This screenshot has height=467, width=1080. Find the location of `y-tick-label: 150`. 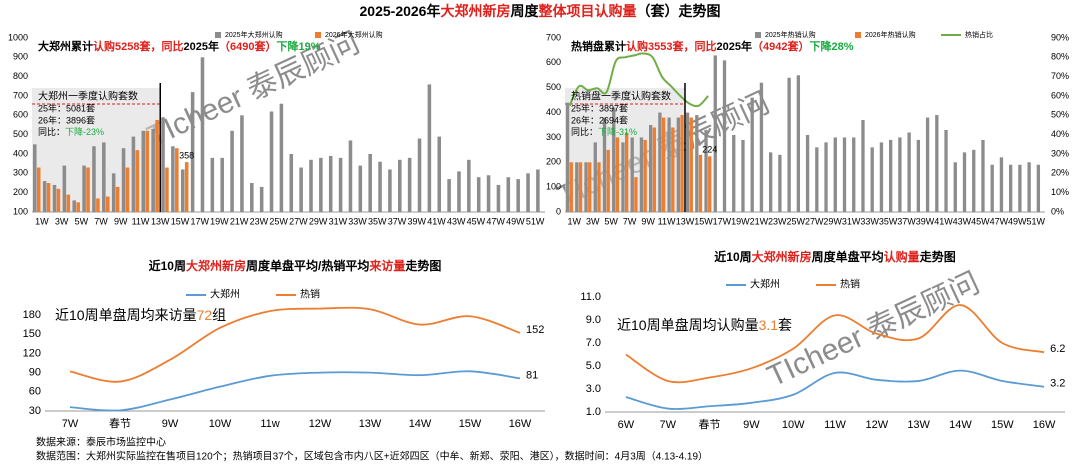

y-tick-label: 150 is located at coordinates (32, 334).